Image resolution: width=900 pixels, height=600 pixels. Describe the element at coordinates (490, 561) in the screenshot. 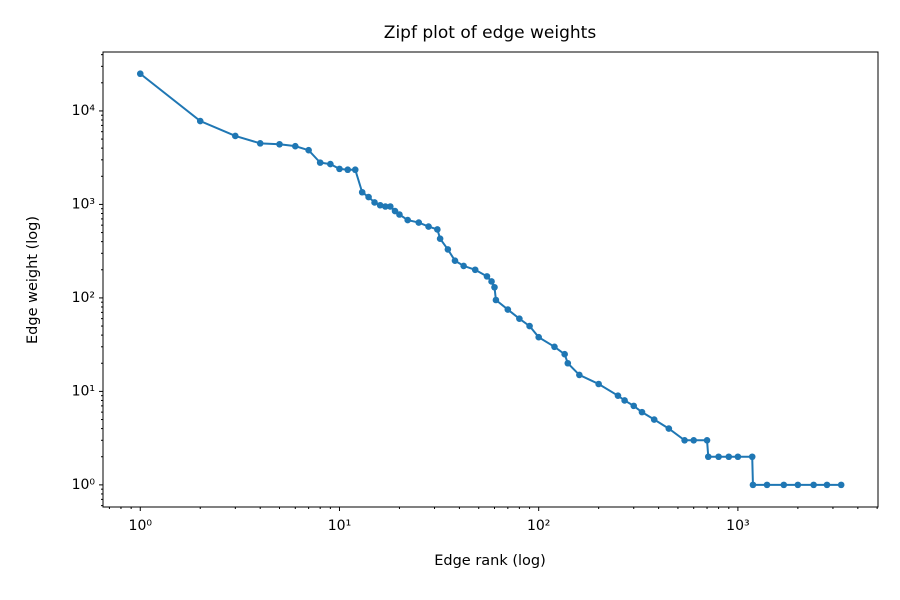

I see `x-axis-label: Edge rank (log)` at that location.